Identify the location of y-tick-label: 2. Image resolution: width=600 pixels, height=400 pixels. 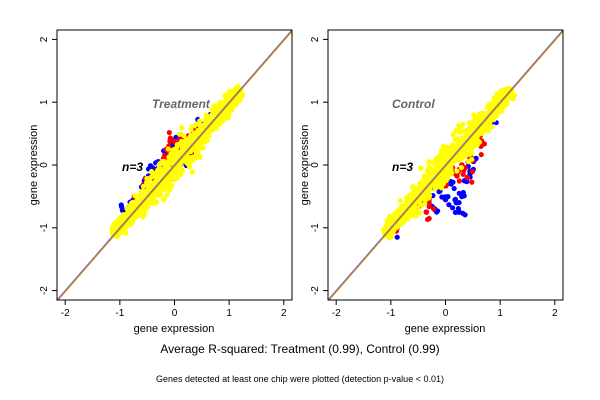
(315, 39).